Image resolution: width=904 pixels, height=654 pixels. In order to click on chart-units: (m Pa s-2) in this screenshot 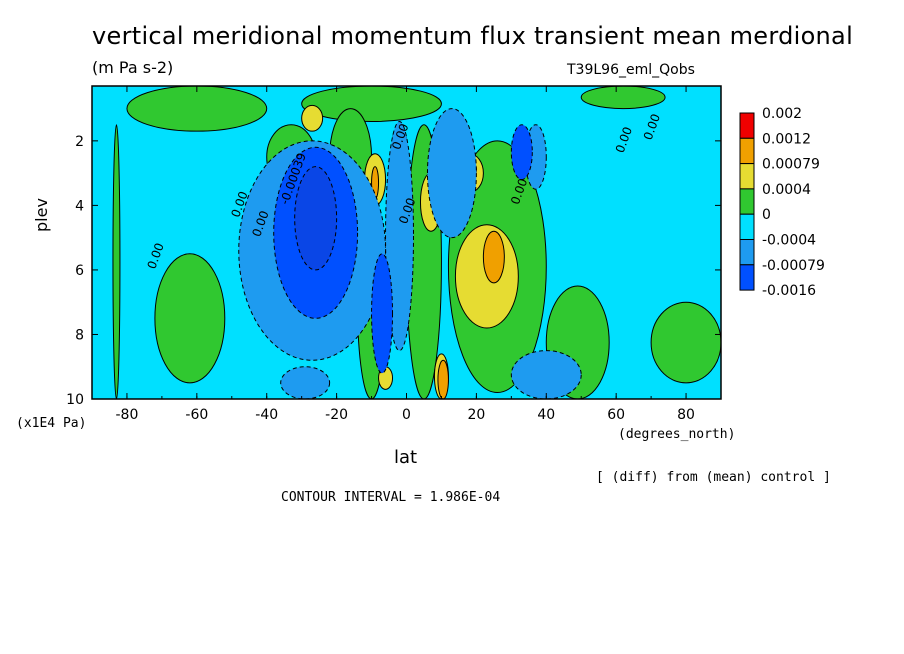, I will do `click(133, 67)`.